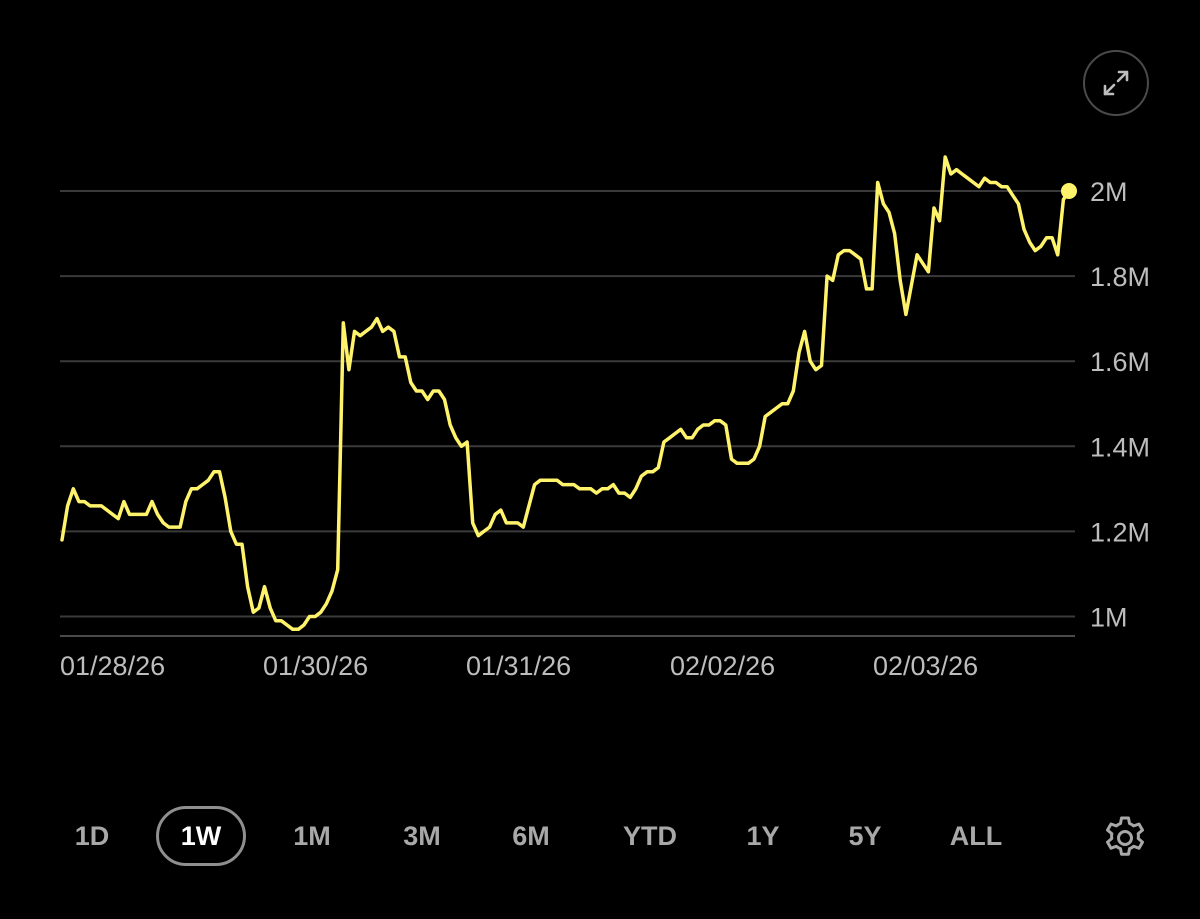 Image resolution: width=1200 pixels, height=919 pixels. I want to click on range-1y-button: 1Y, so click(763, 835).